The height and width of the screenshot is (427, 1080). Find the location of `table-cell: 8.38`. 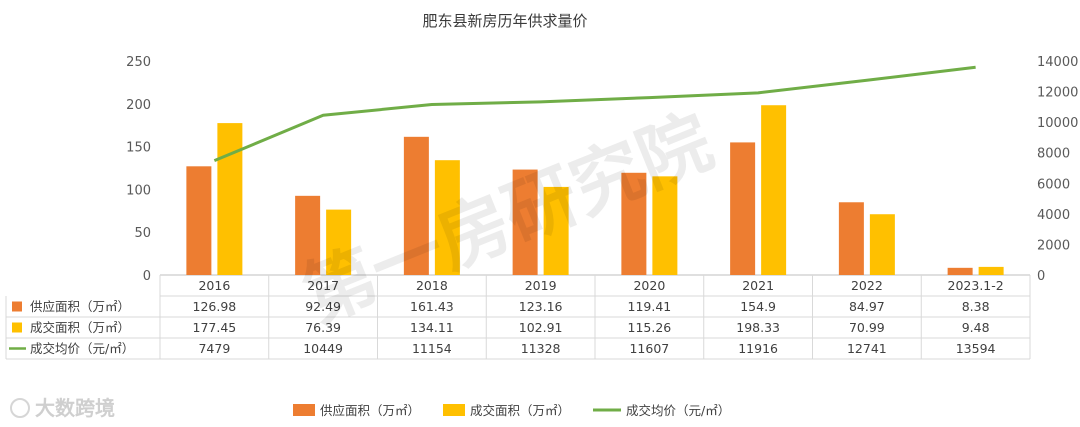

table-cell: 8.38 is located at coordinates (976, 306).